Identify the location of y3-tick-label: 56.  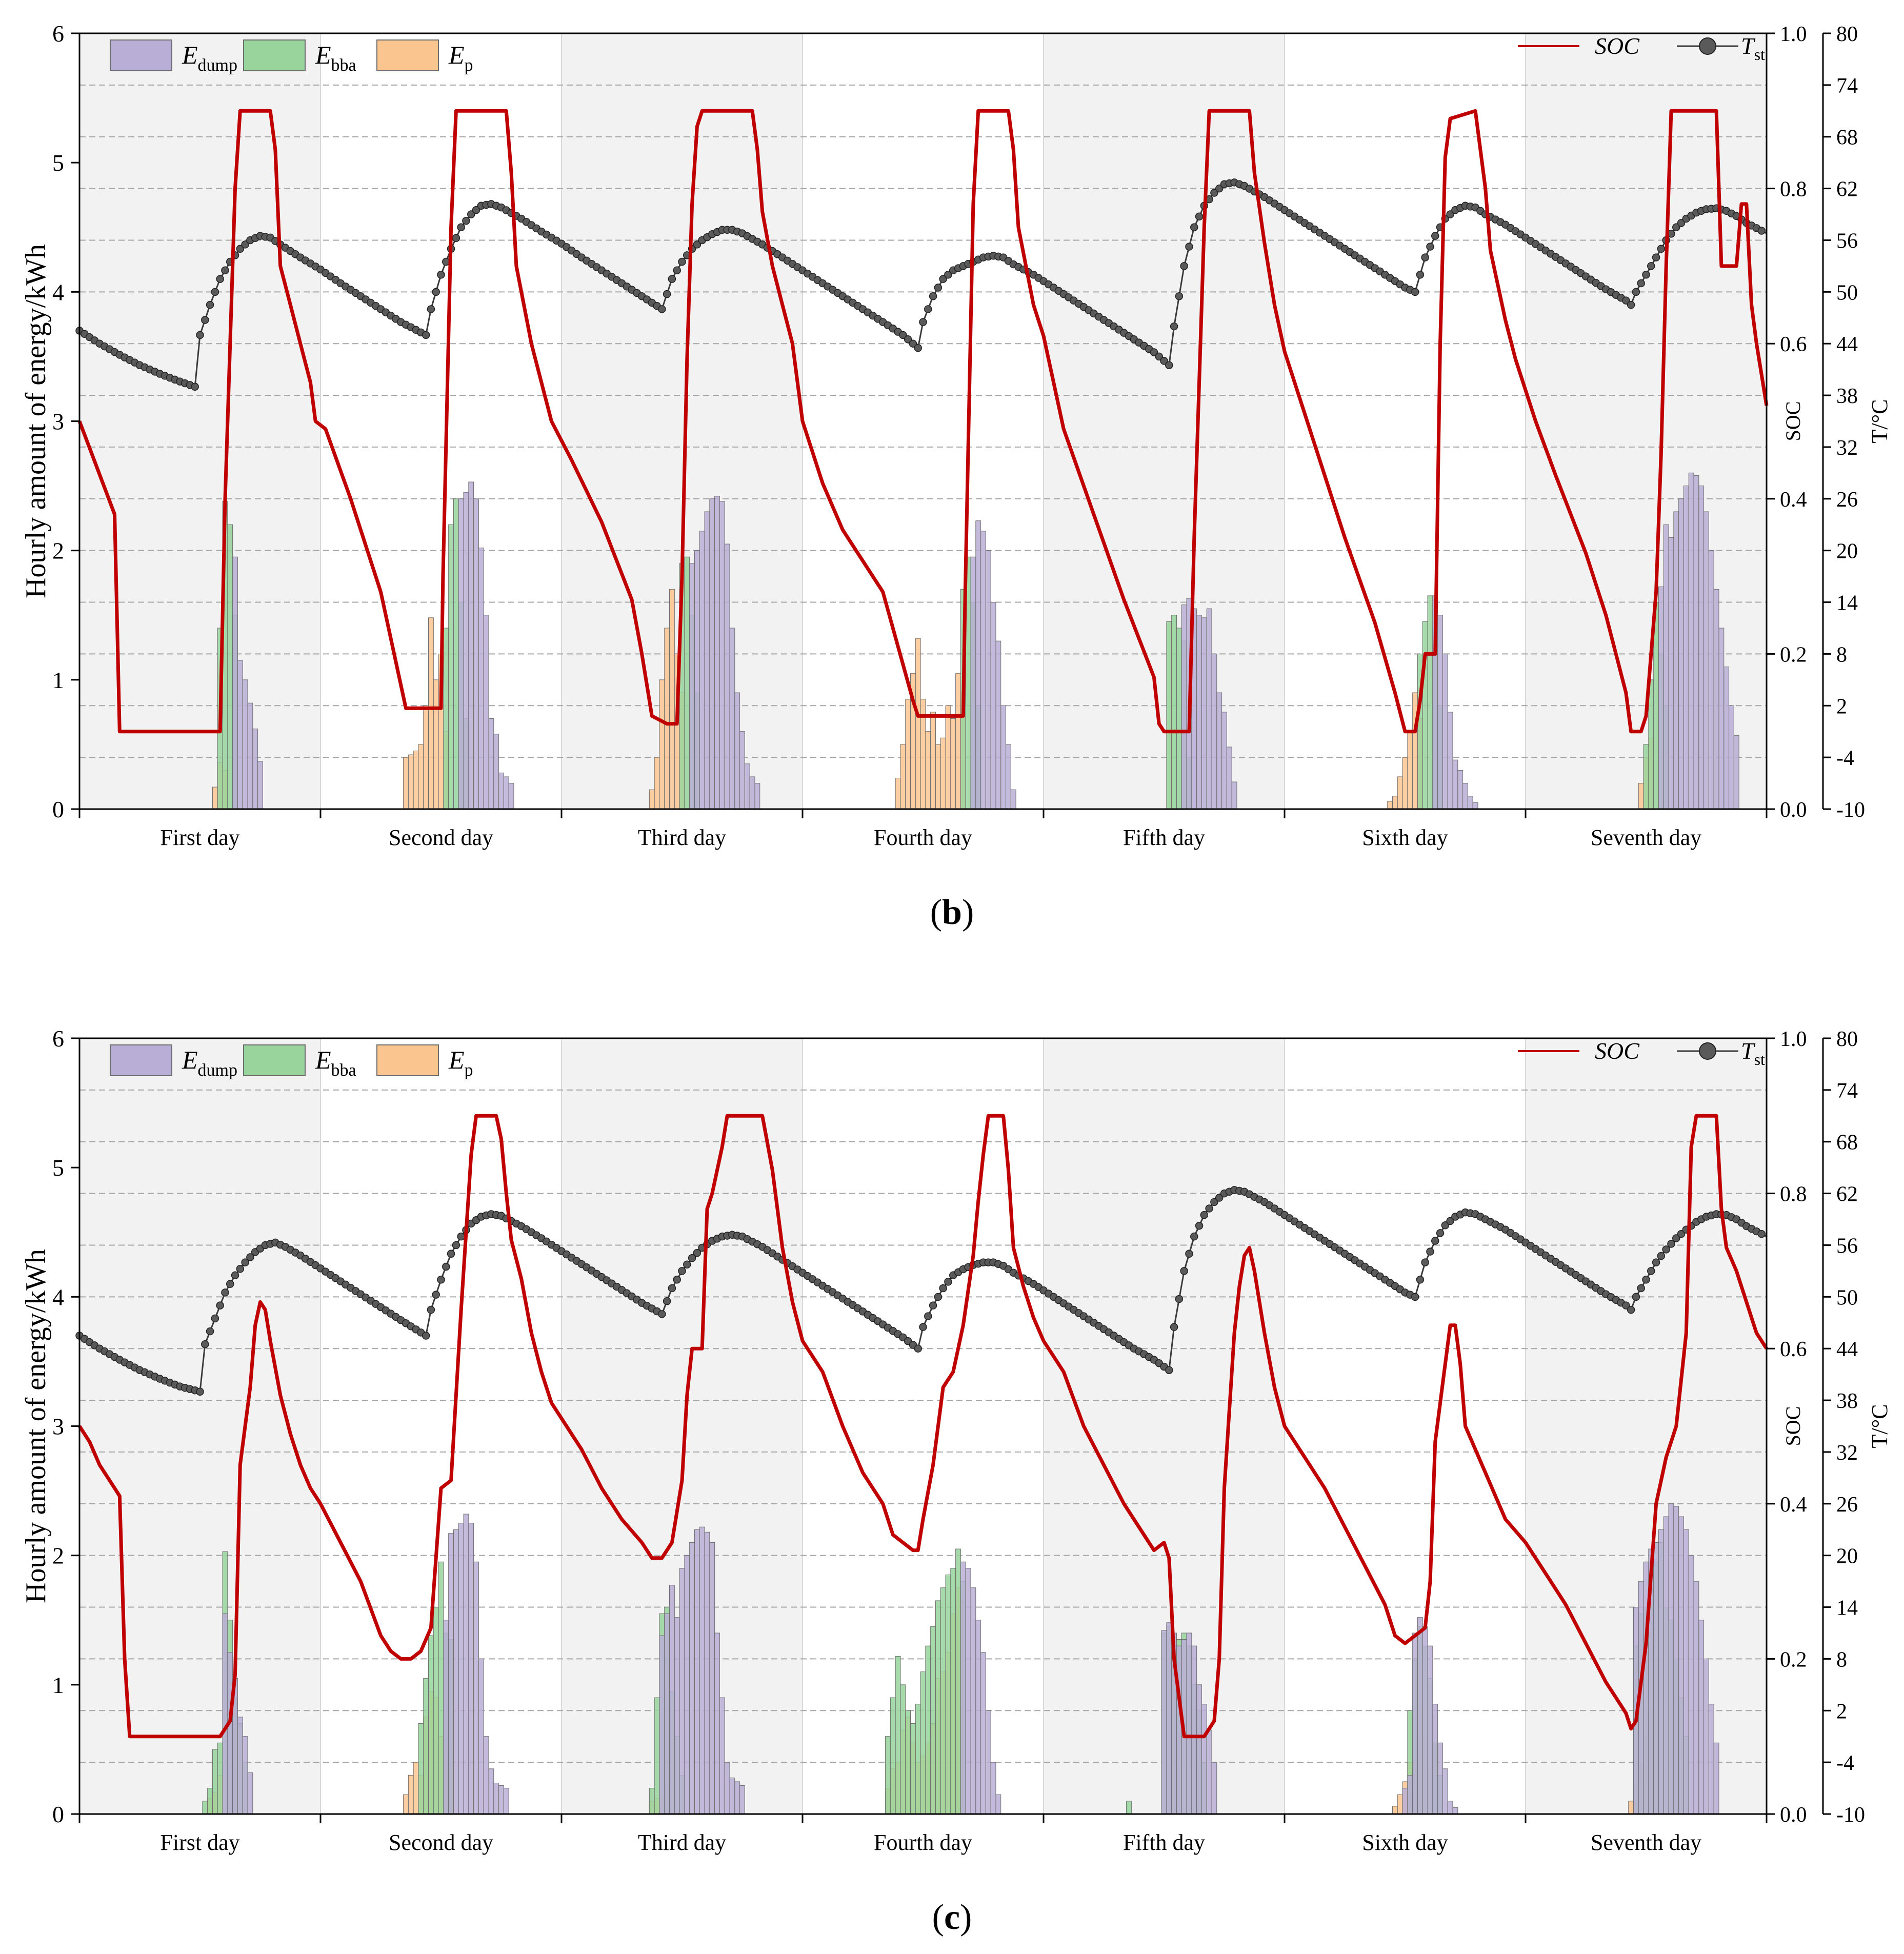
(1847, 1246).